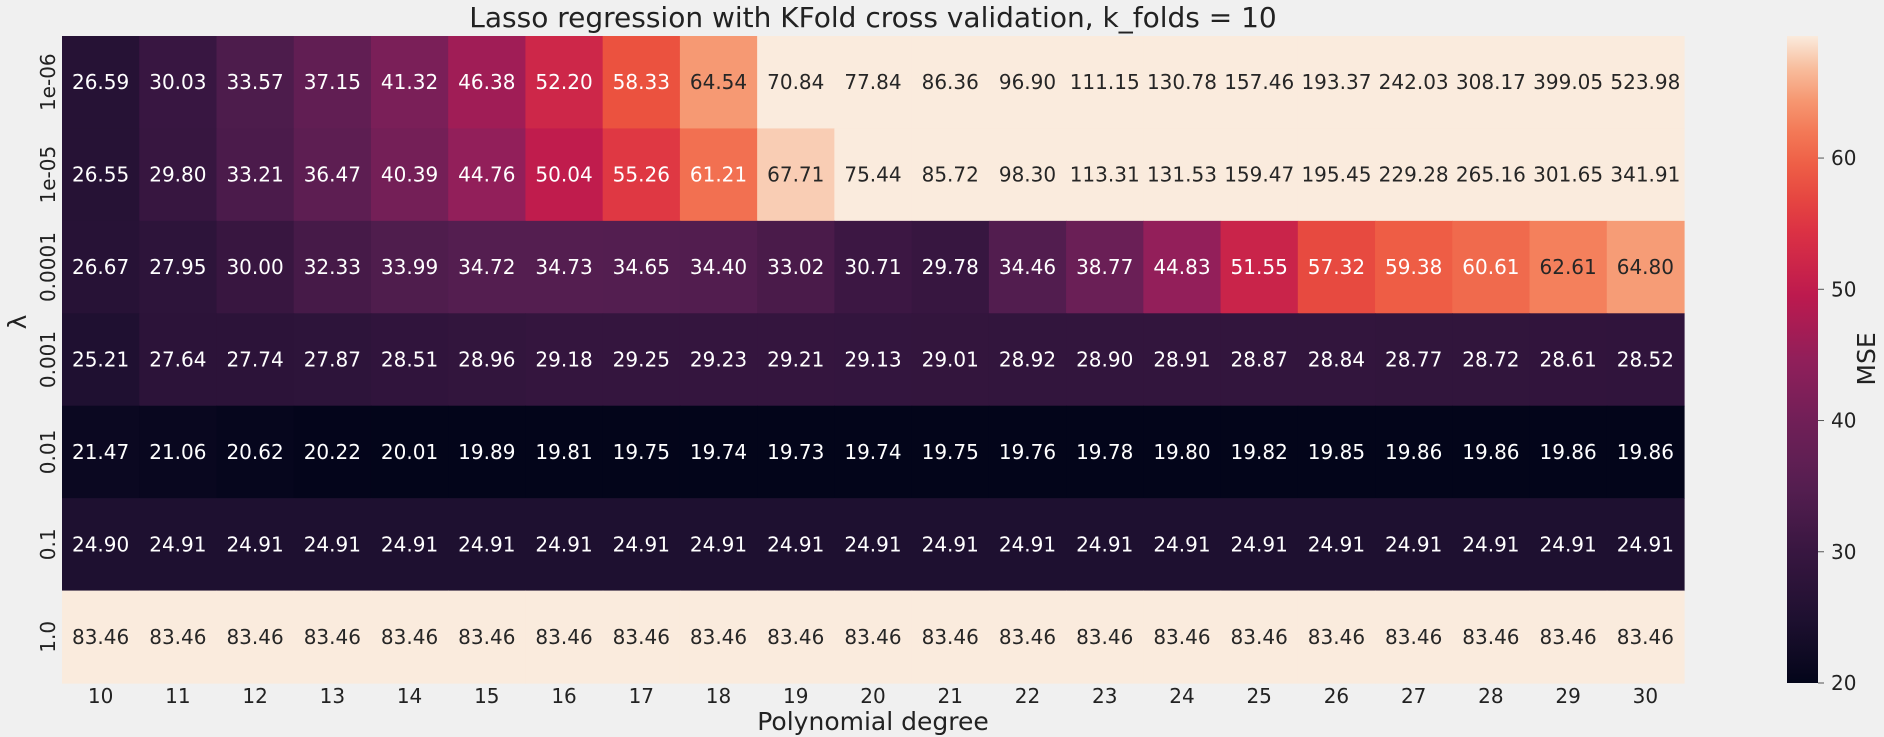 The height and width of the screenshot is (737, 1884). I want to click on y-tick-label: 1e-06, so click(48, 82).